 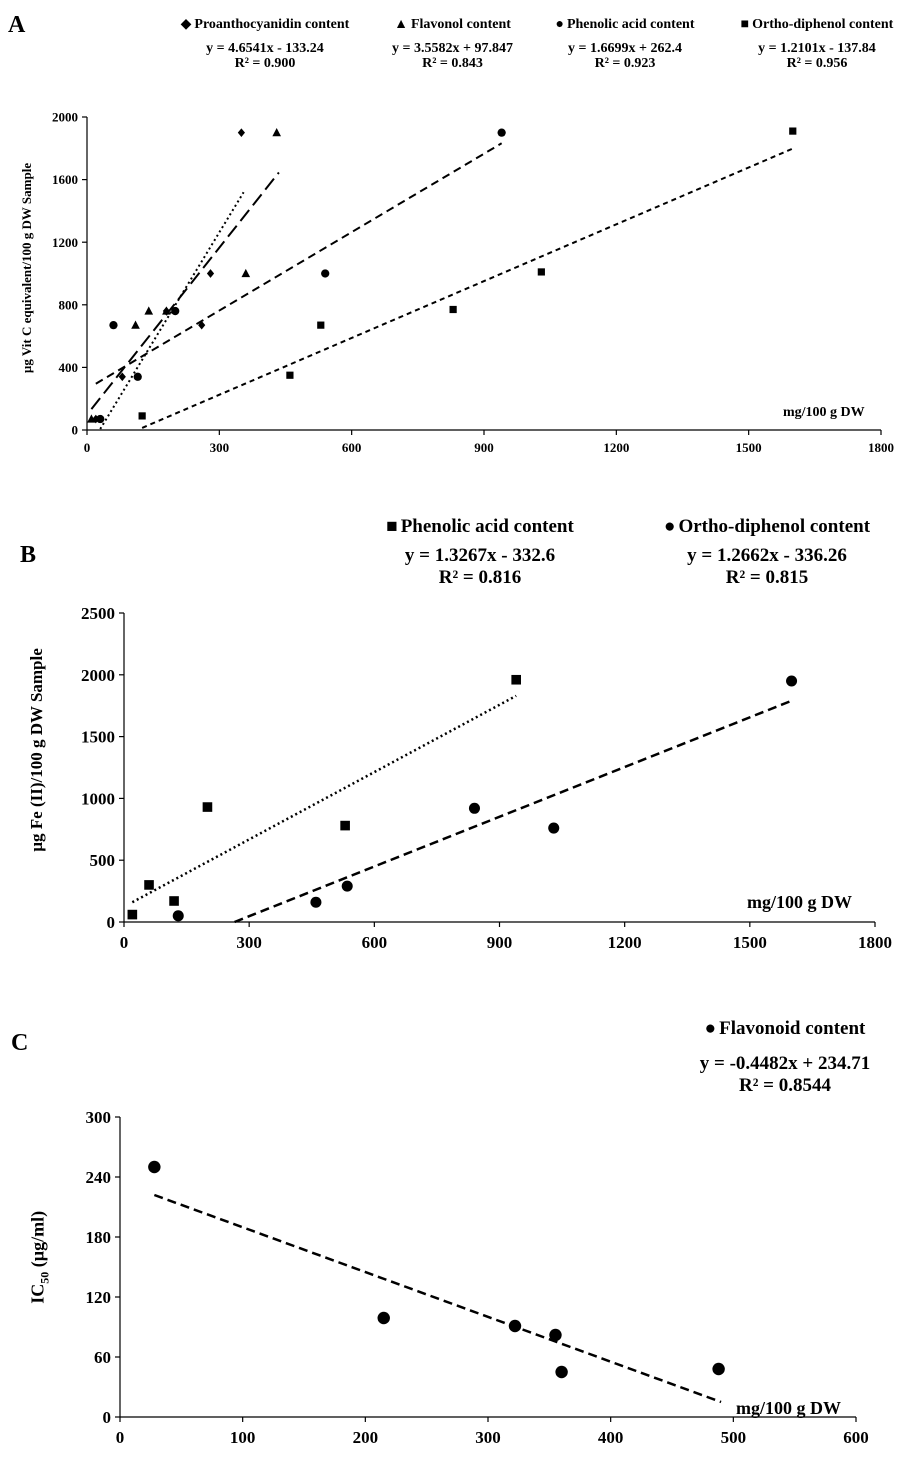 I want to click on y-tick-label: 60, so click(x=102, y=1357).